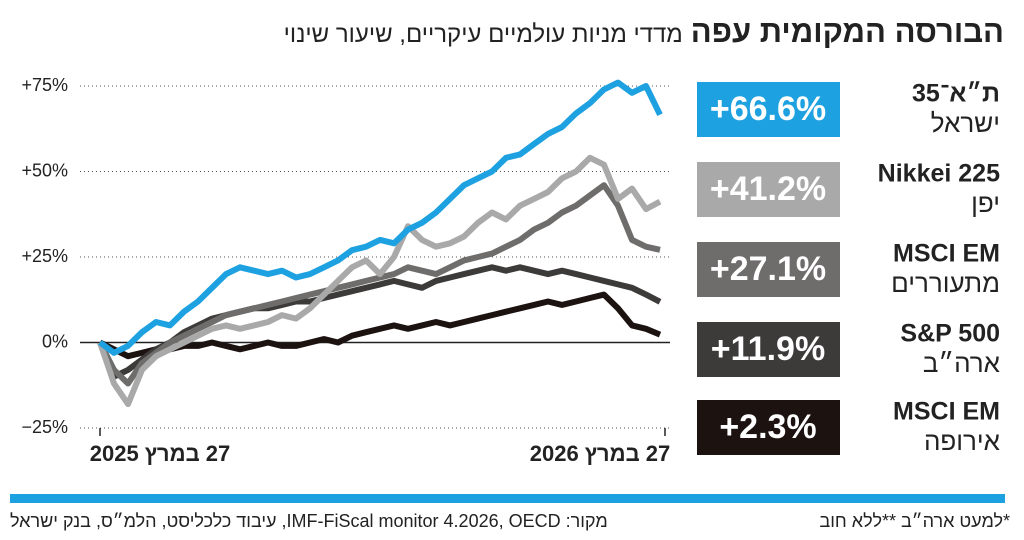 This screenshot has width=1024, height=540. Describe the element at coordinates (44, 427) in the screenshot. I see `y-tick-label: −25%` at that location.